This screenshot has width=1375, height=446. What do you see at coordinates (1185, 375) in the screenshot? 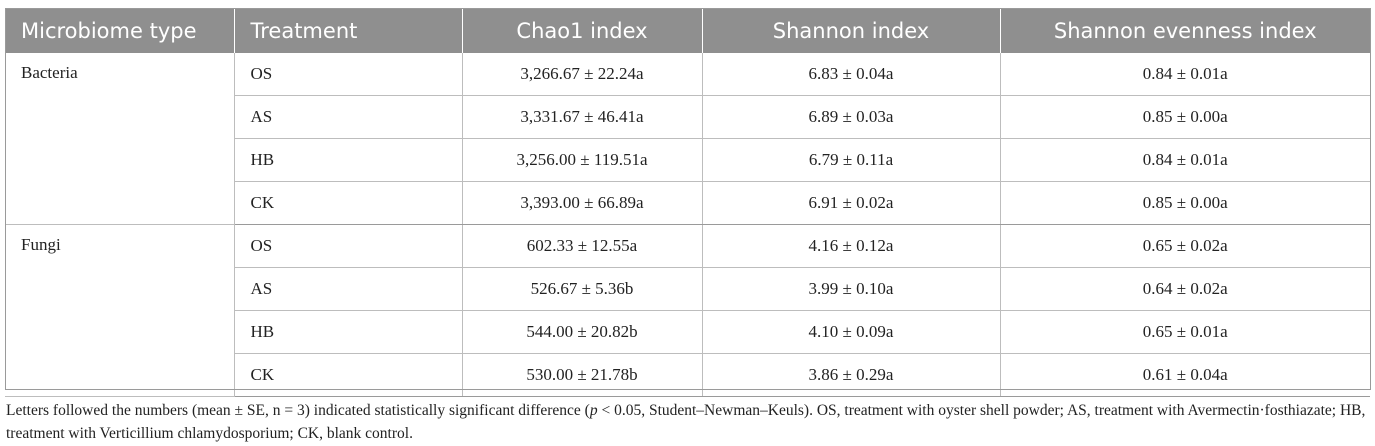
I see `evenness-cell: 0.61 ± 0.04a` at bounding box center [1185, 375].